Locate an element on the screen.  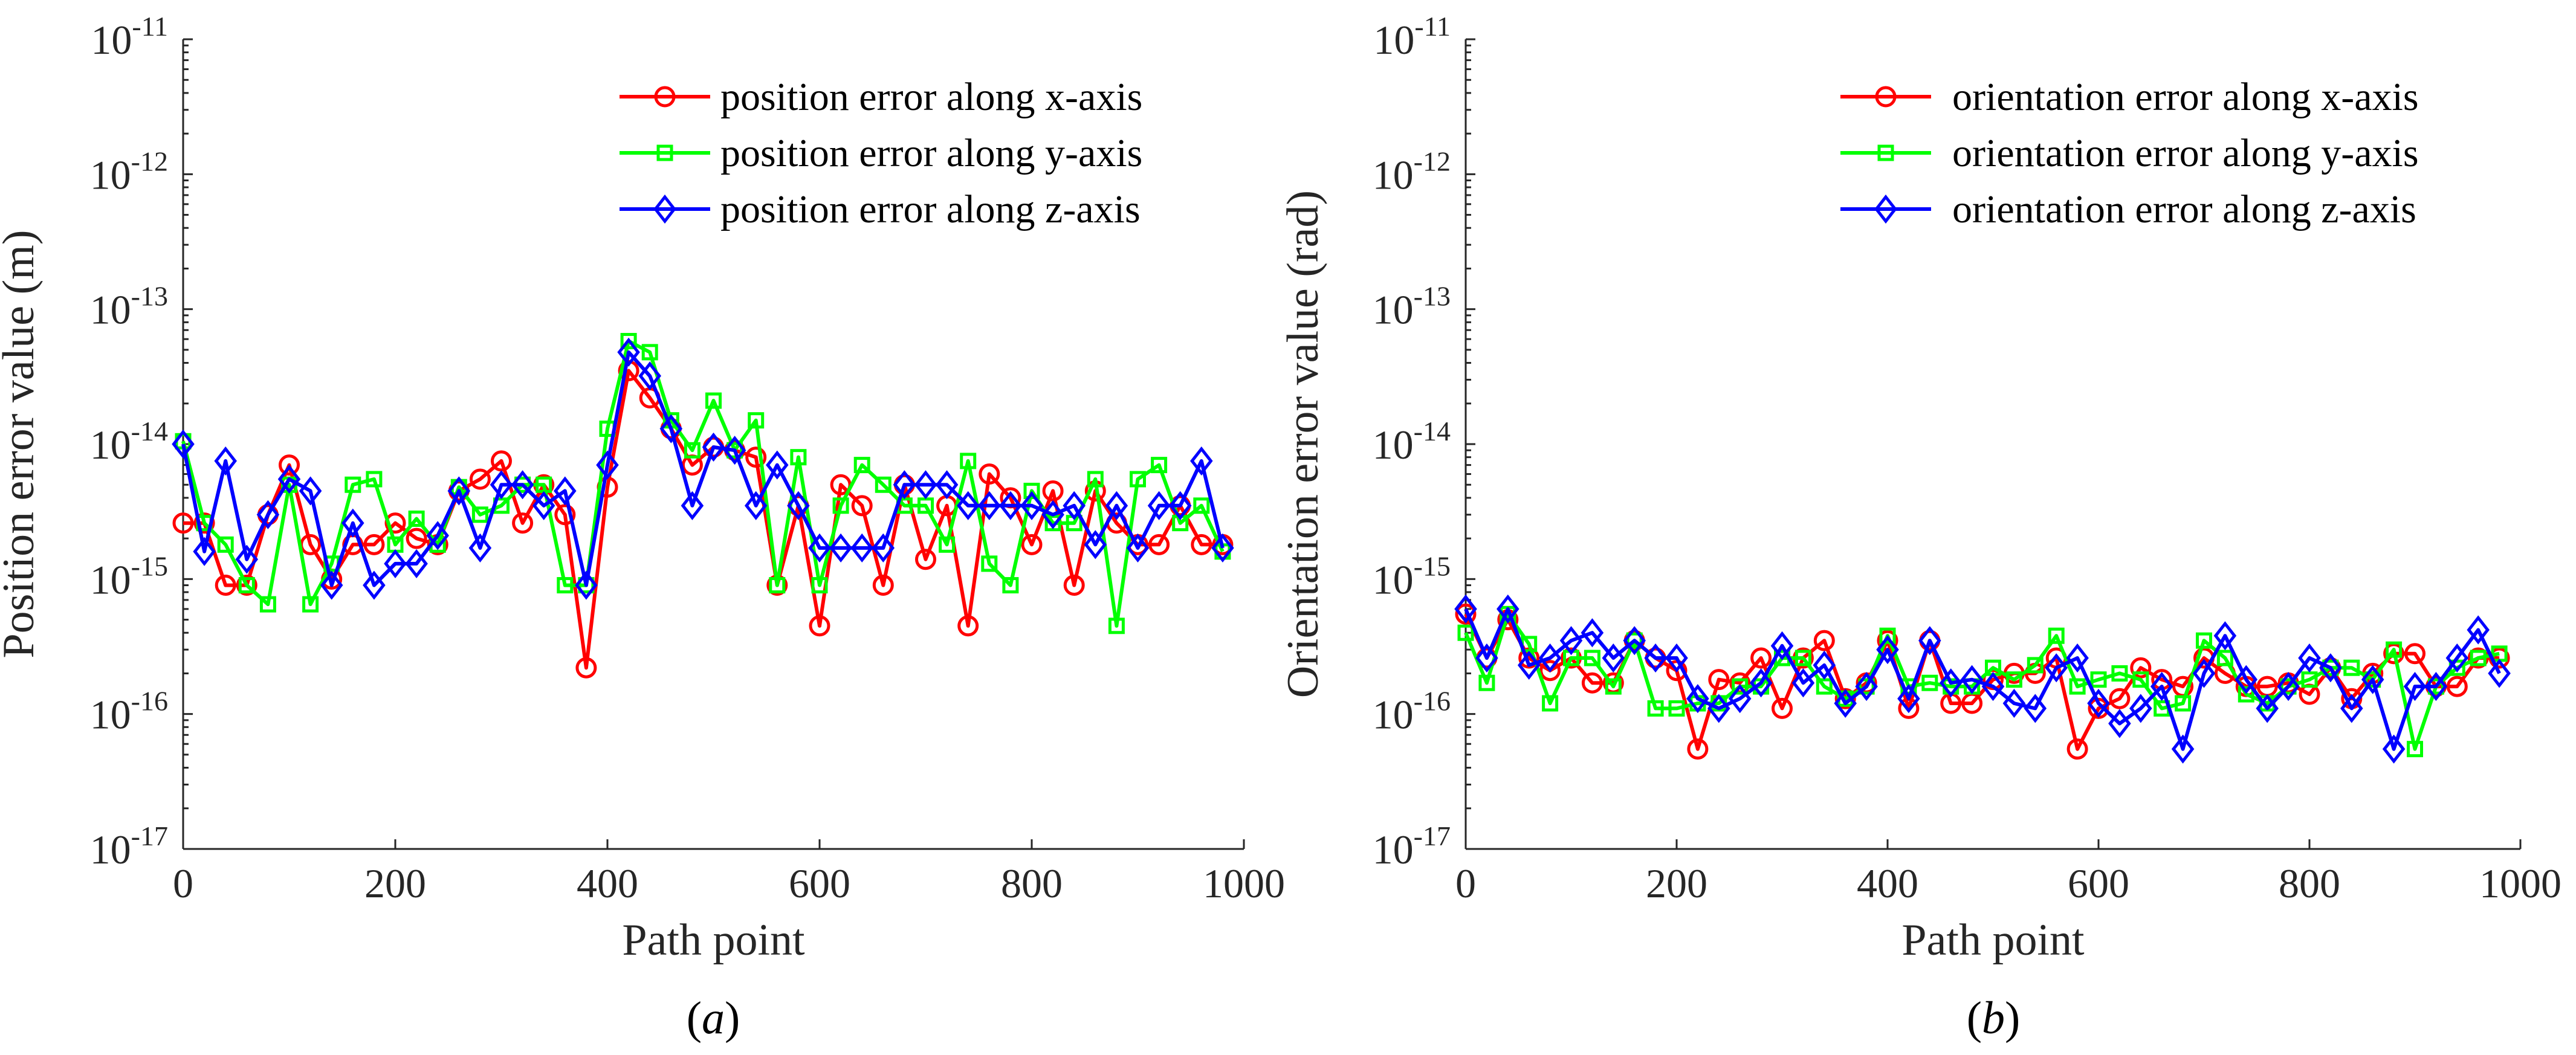
y-tick-label: 10-13 is located at coordinates (1412, 307).